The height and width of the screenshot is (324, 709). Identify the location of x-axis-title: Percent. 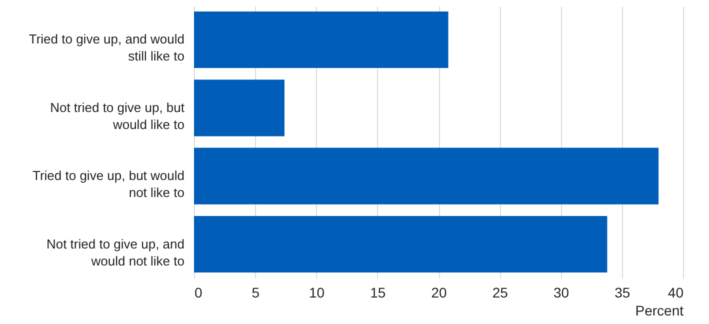
(659, 310).